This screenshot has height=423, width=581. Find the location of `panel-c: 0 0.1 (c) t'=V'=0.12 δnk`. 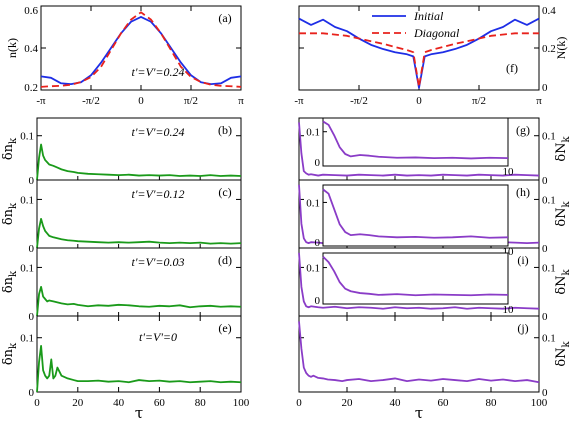

panel-c: 0 0.1 (c) t'=V'=0.12 δnk is located at coordinates (121, 217).